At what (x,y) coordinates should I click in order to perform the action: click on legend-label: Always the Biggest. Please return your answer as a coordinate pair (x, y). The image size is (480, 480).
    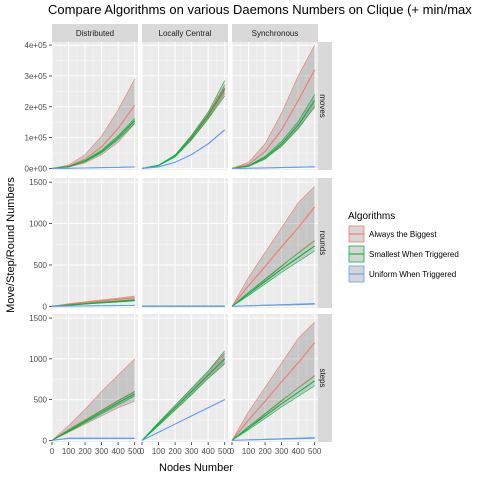
    Looking at the image, I should click on (403, 234).